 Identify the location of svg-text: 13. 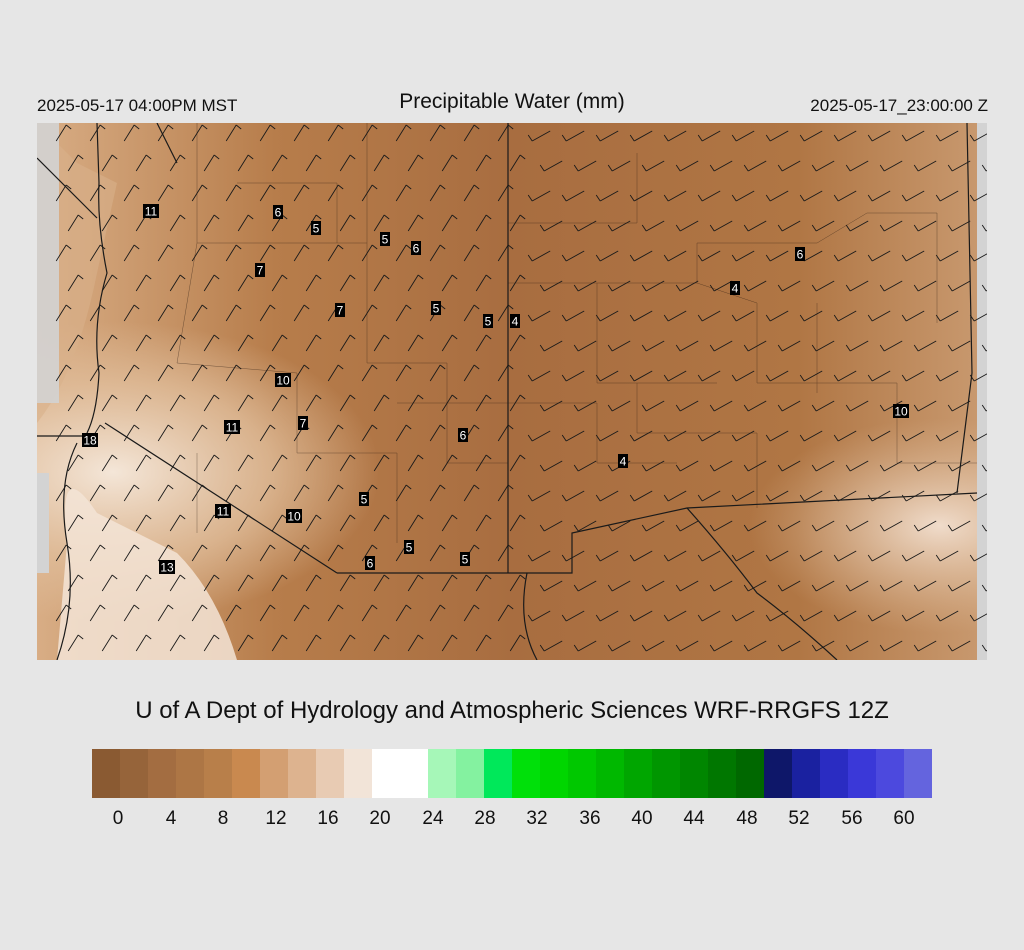
(167, 568).